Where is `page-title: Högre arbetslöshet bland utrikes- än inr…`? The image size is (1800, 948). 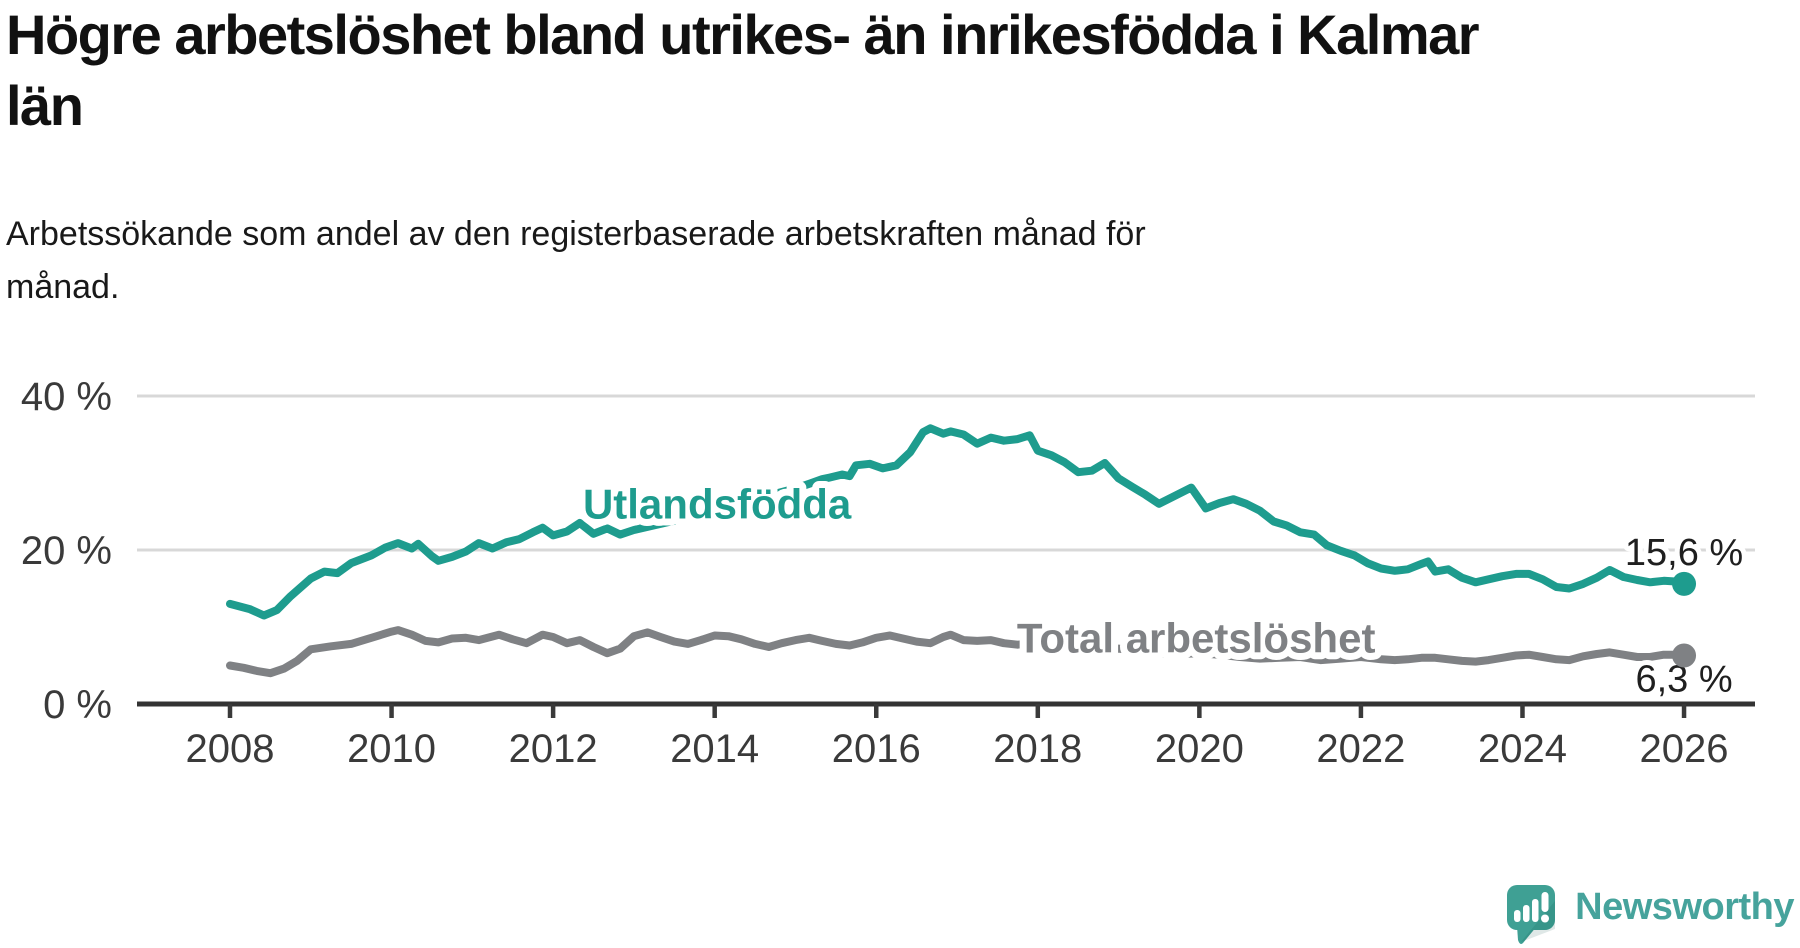 page-title: Högre arbetslöshet bland utrikes- än inr… is located at coordinates (743, 70).